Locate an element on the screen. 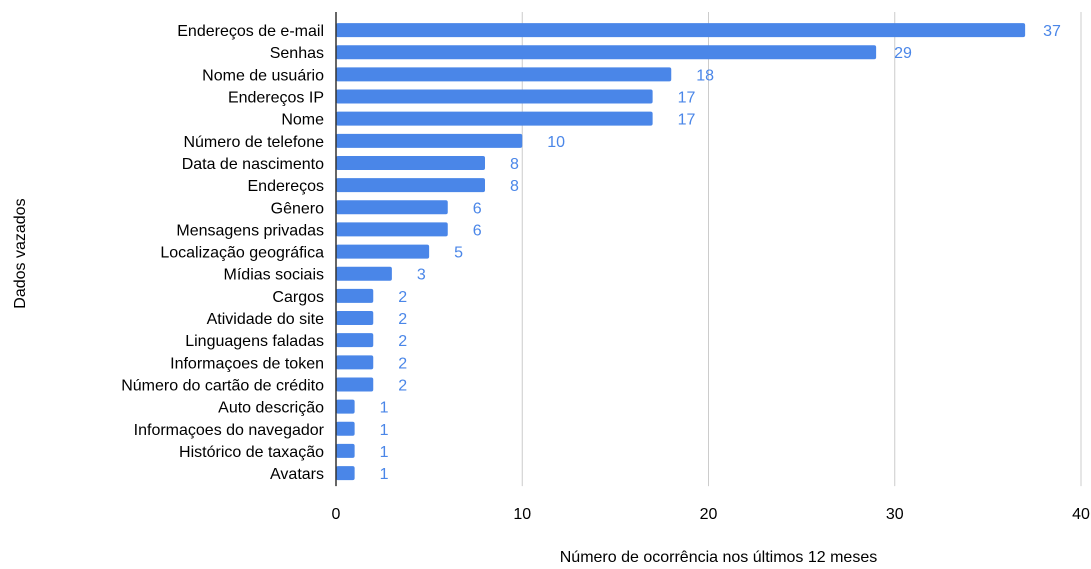  category-label: Senhas is located at coordinates (297, 53).